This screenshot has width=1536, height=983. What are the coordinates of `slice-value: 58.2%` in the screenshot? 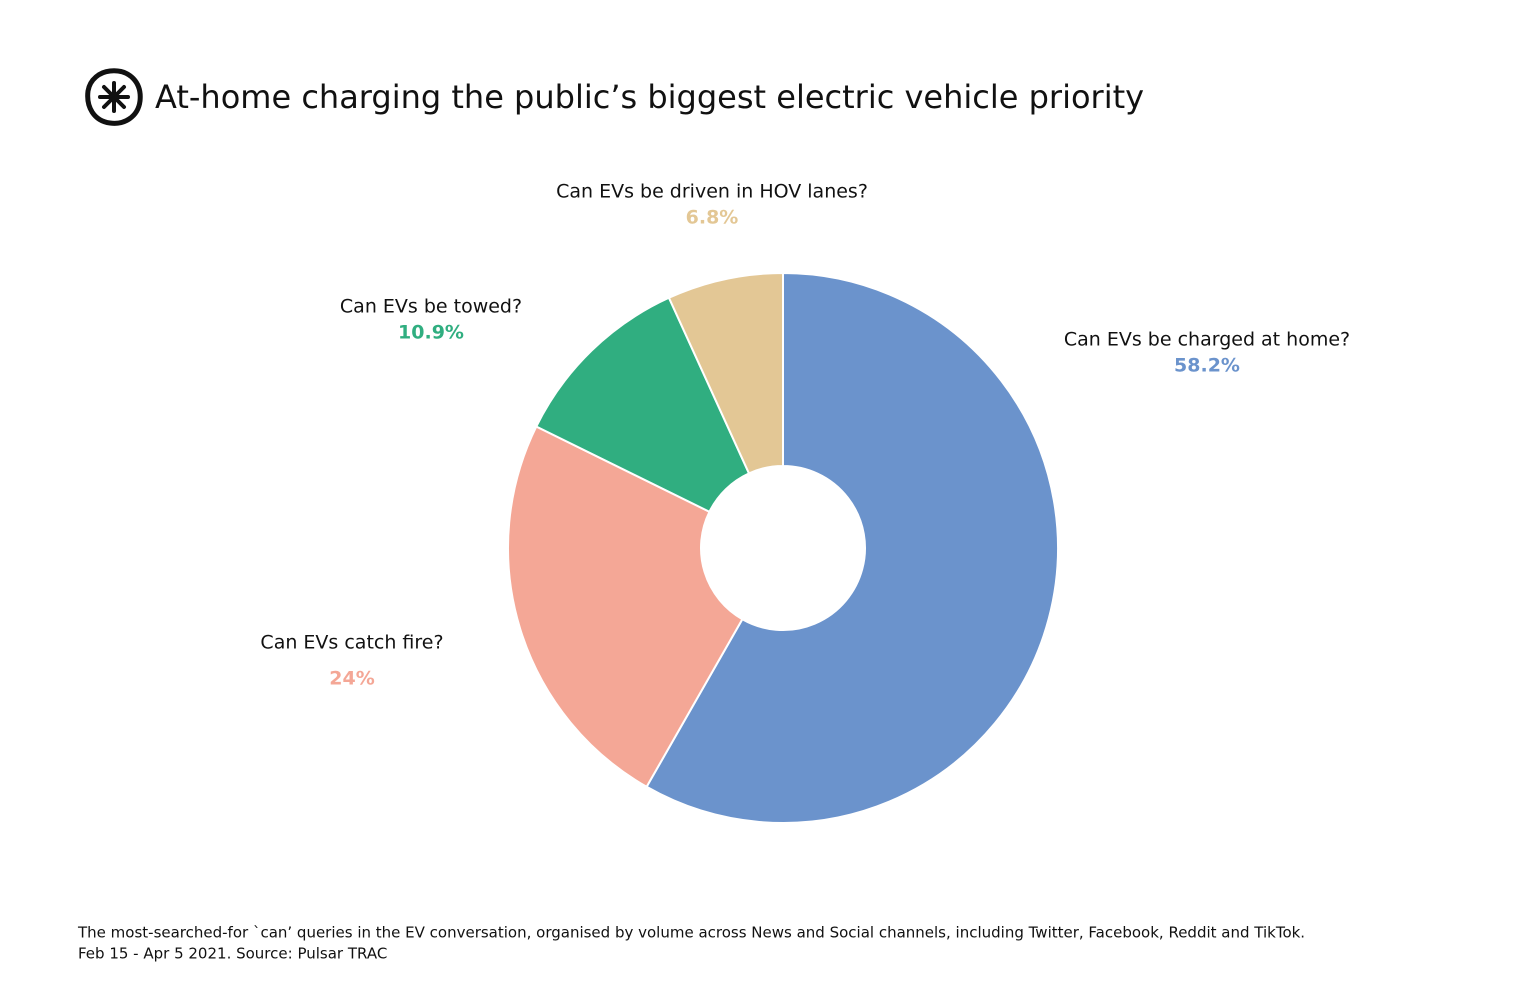 It's located at (1207, 366).